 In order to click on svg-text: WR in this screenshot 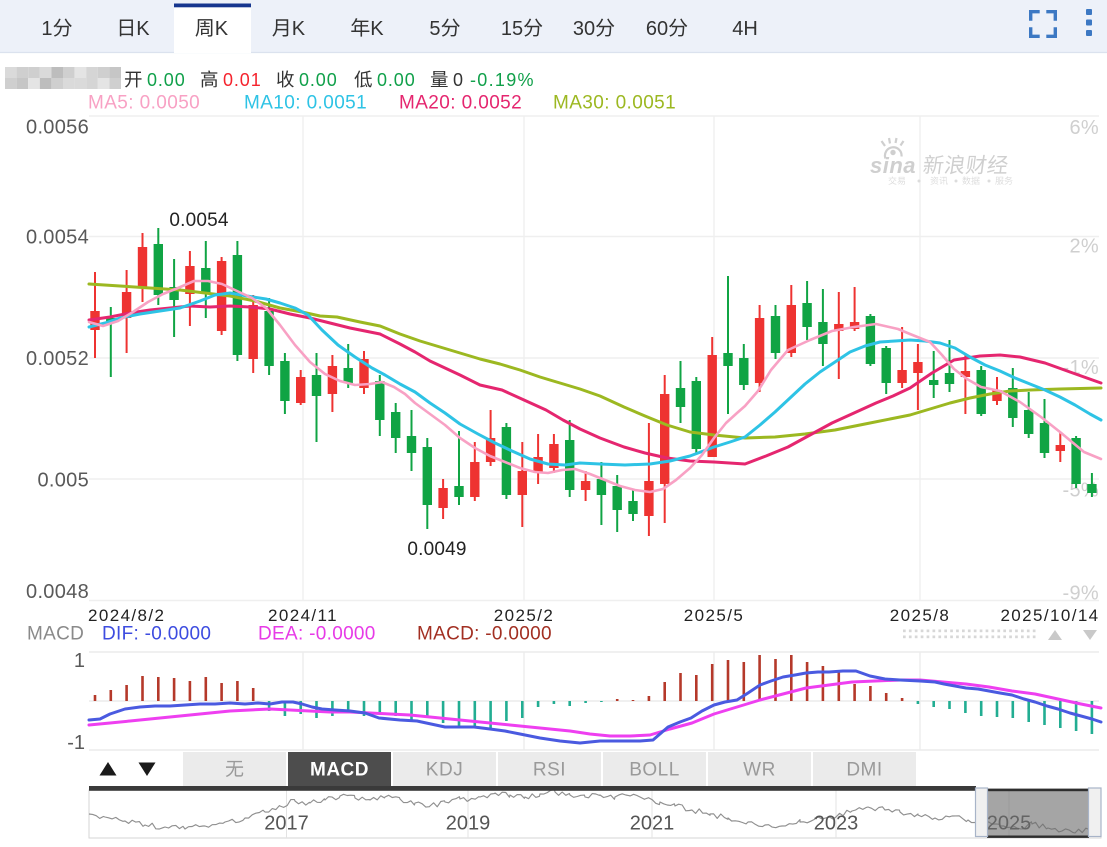, I will do `click(759, 770)`.